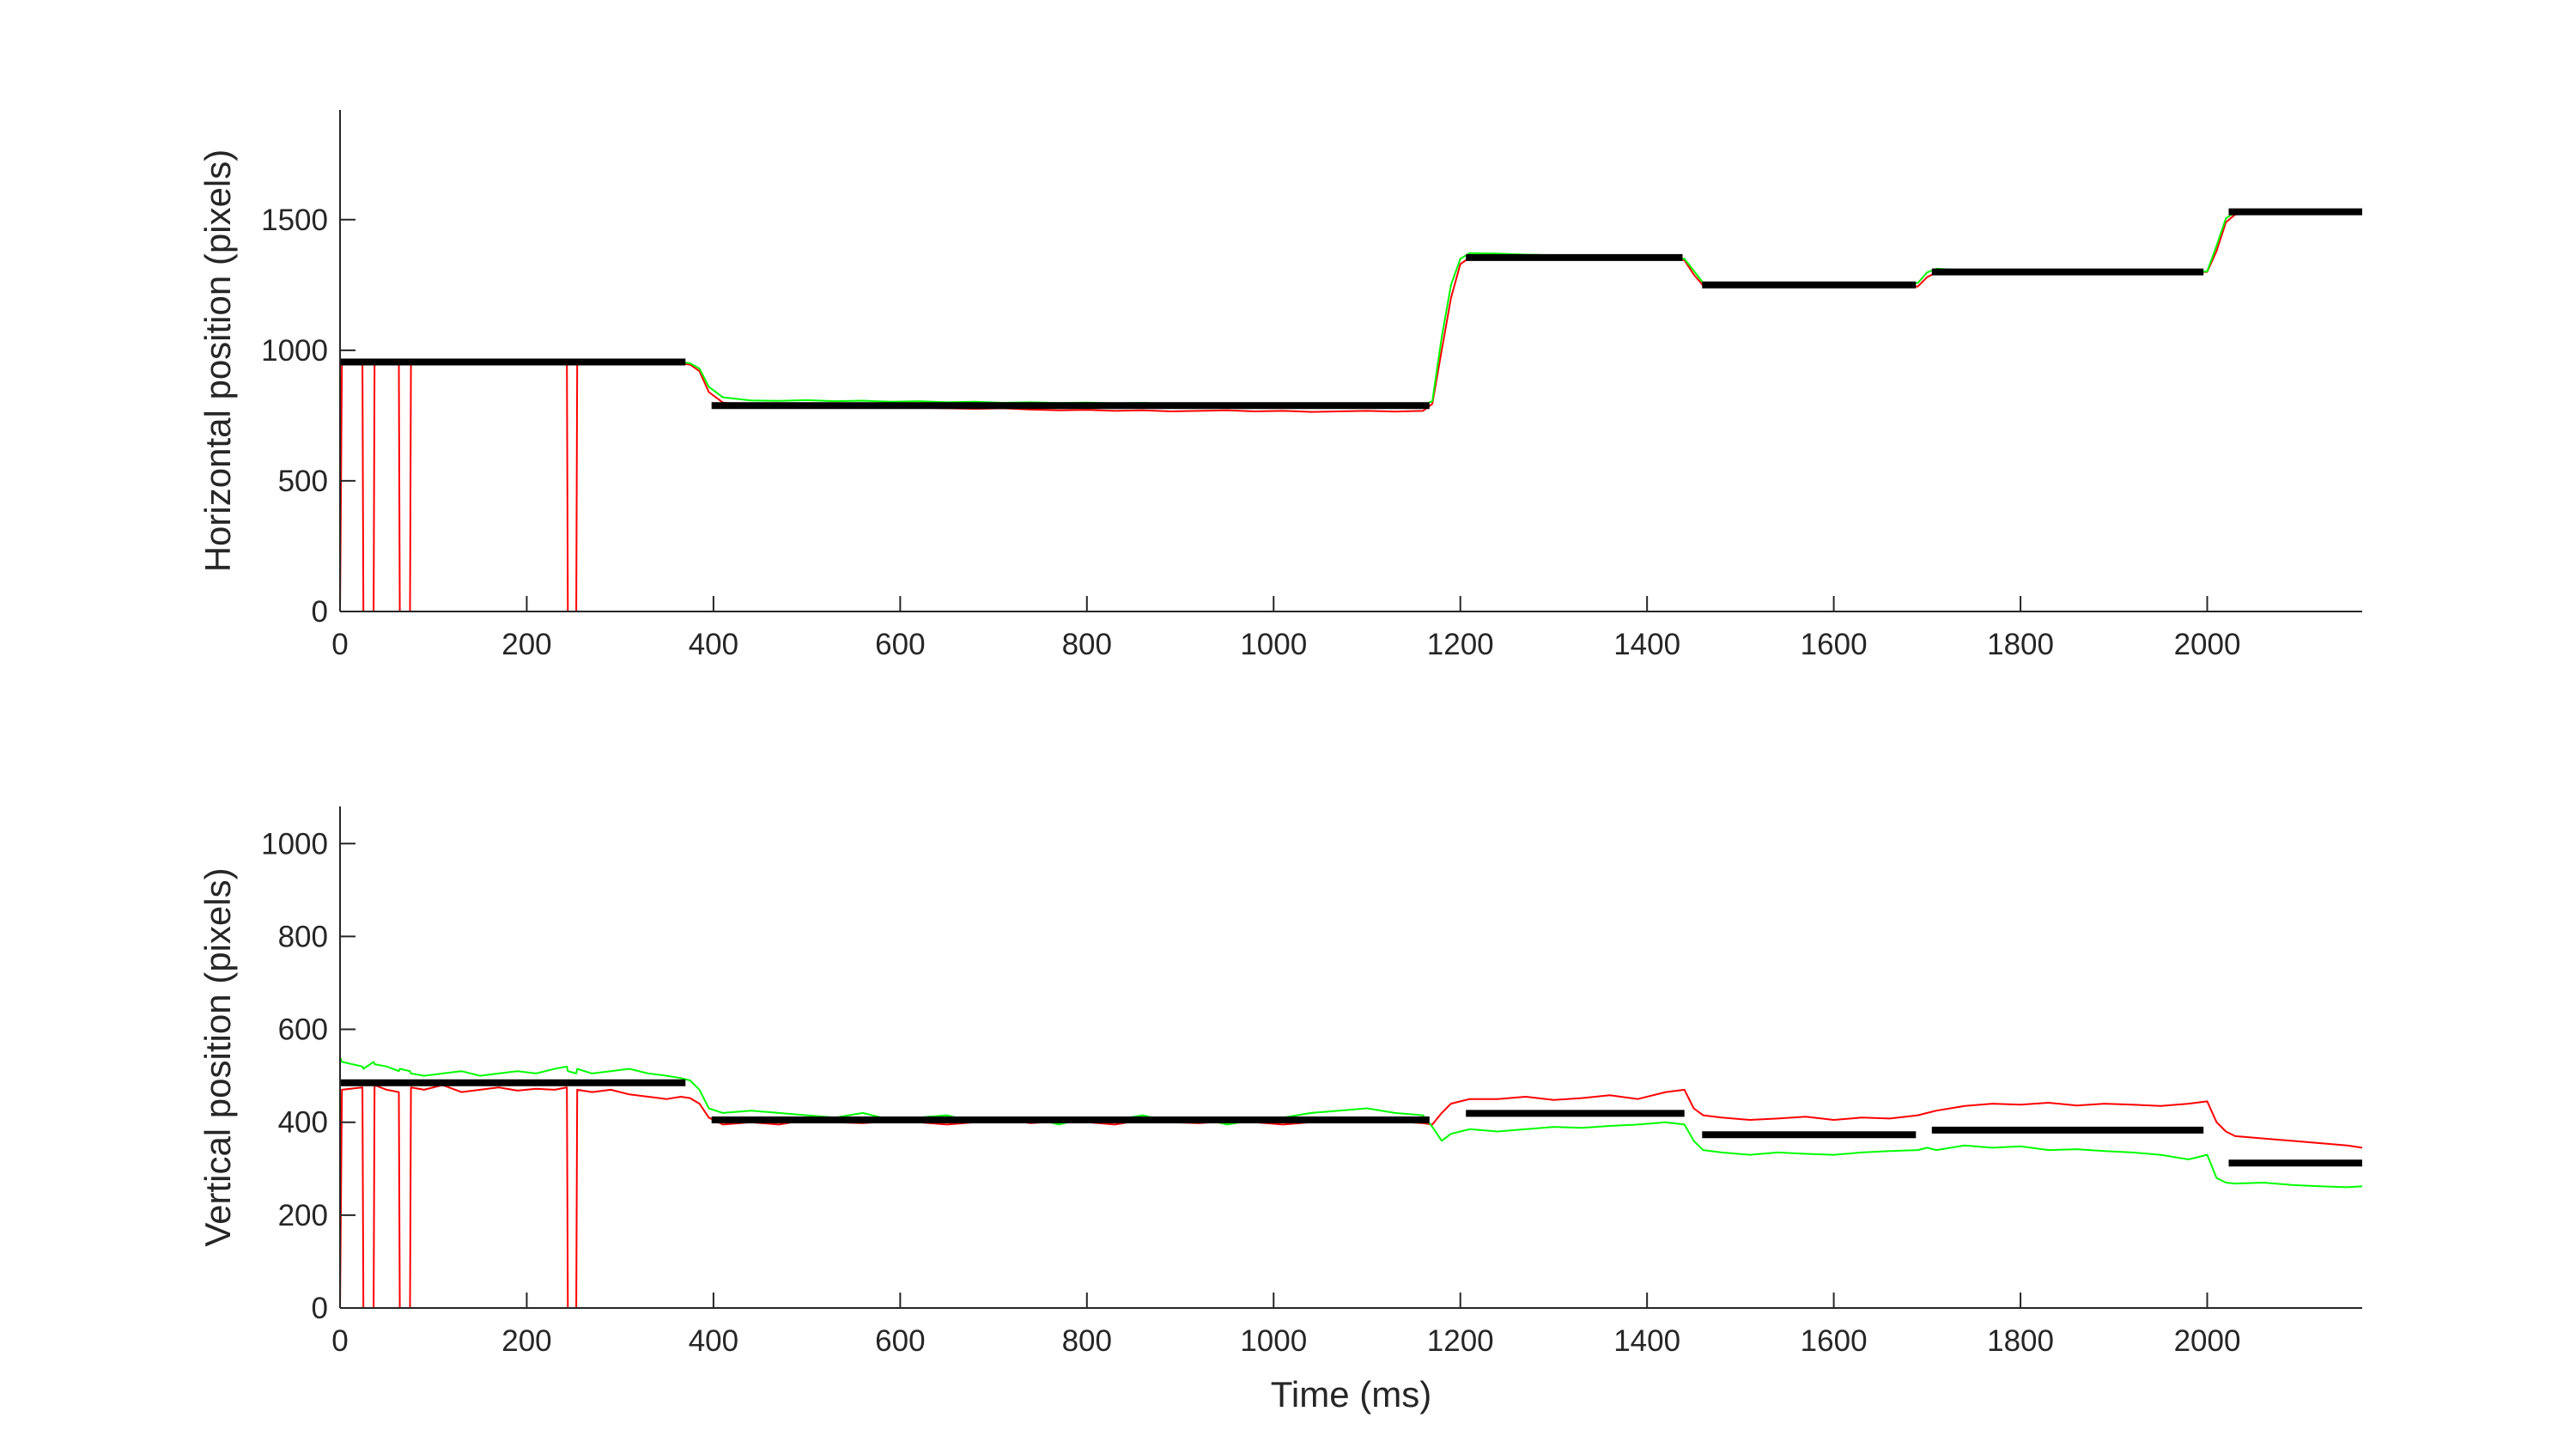 The width and height of the screenshot is (2576, 1454). Describe the element at coordinates (1351, 1394) in the screenshot. I see `x-axis-label: Time (ms)` at that location.